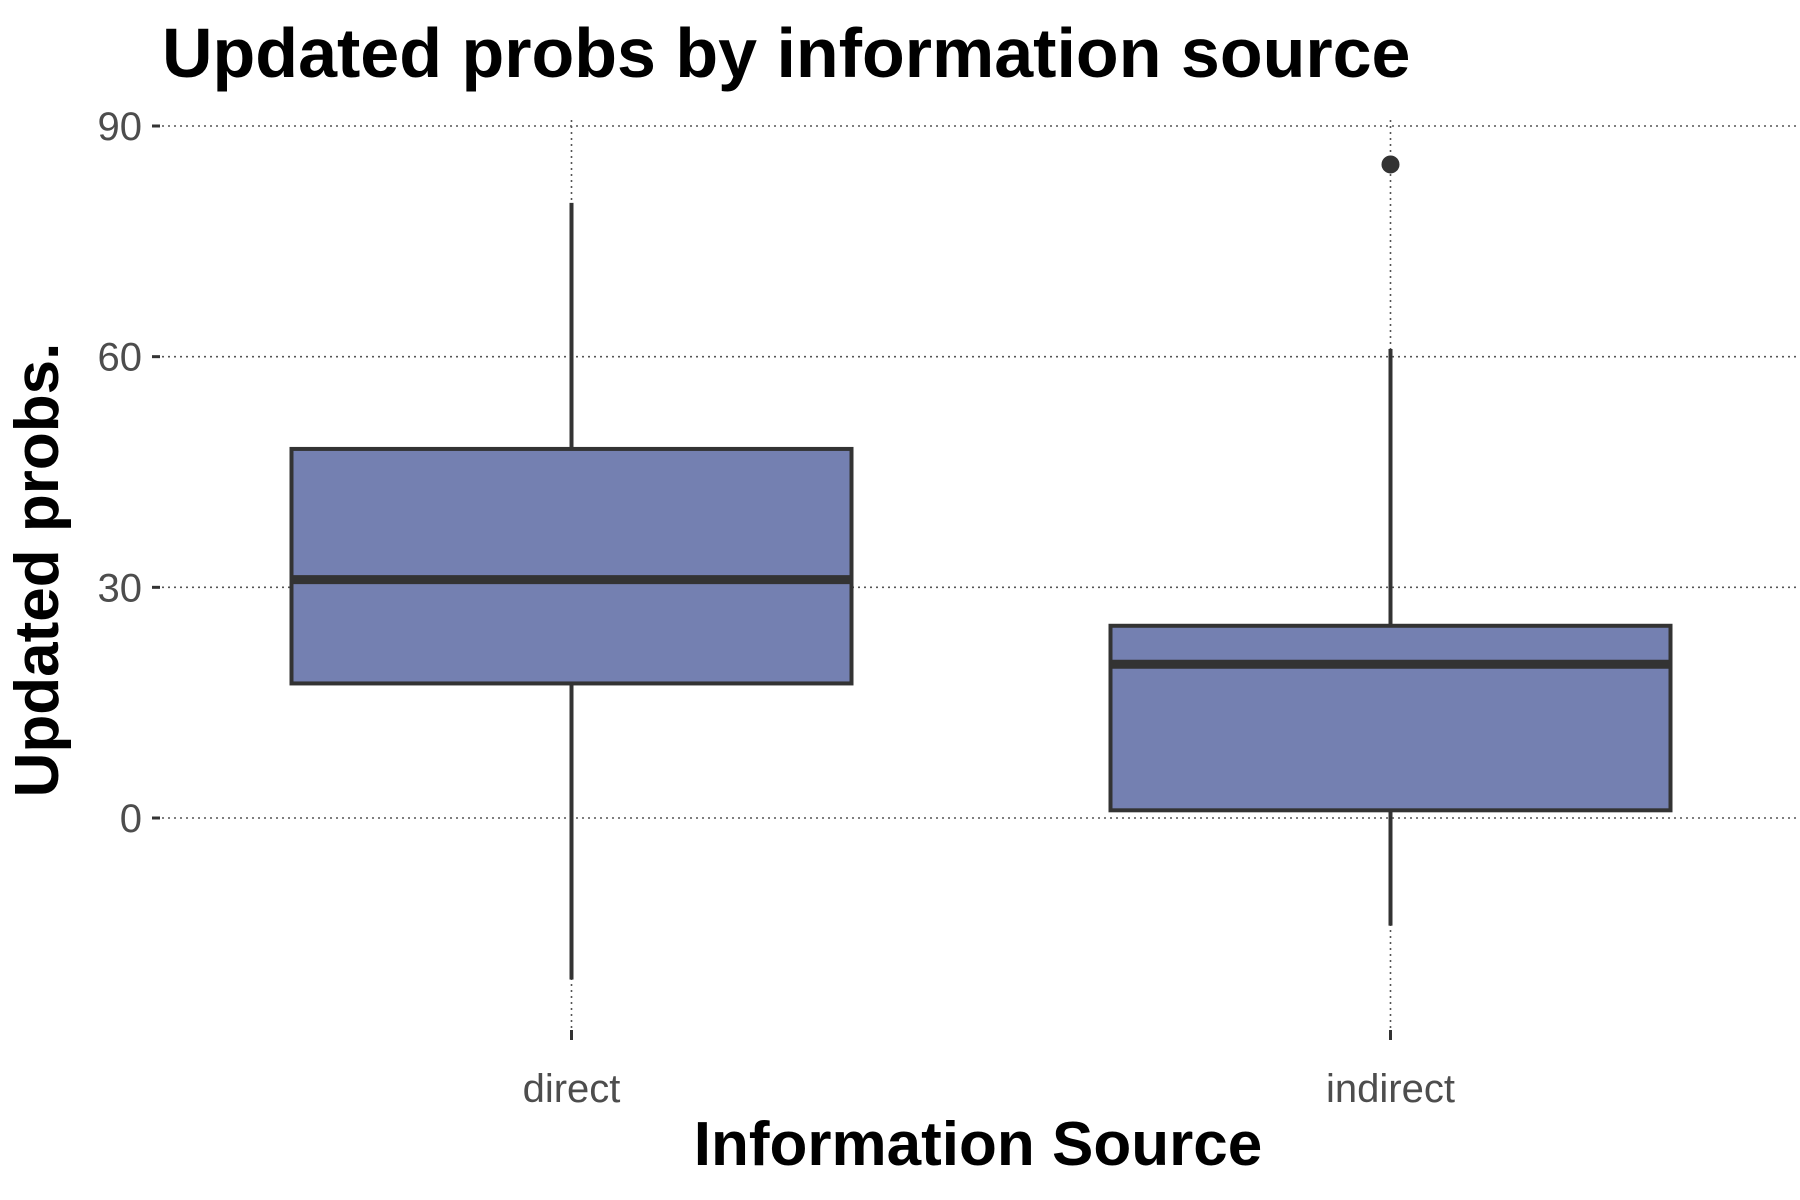  Describe the element at coordinates (120, 588) in the screenshot. I see `y-tick-label-30: 30` at that location.